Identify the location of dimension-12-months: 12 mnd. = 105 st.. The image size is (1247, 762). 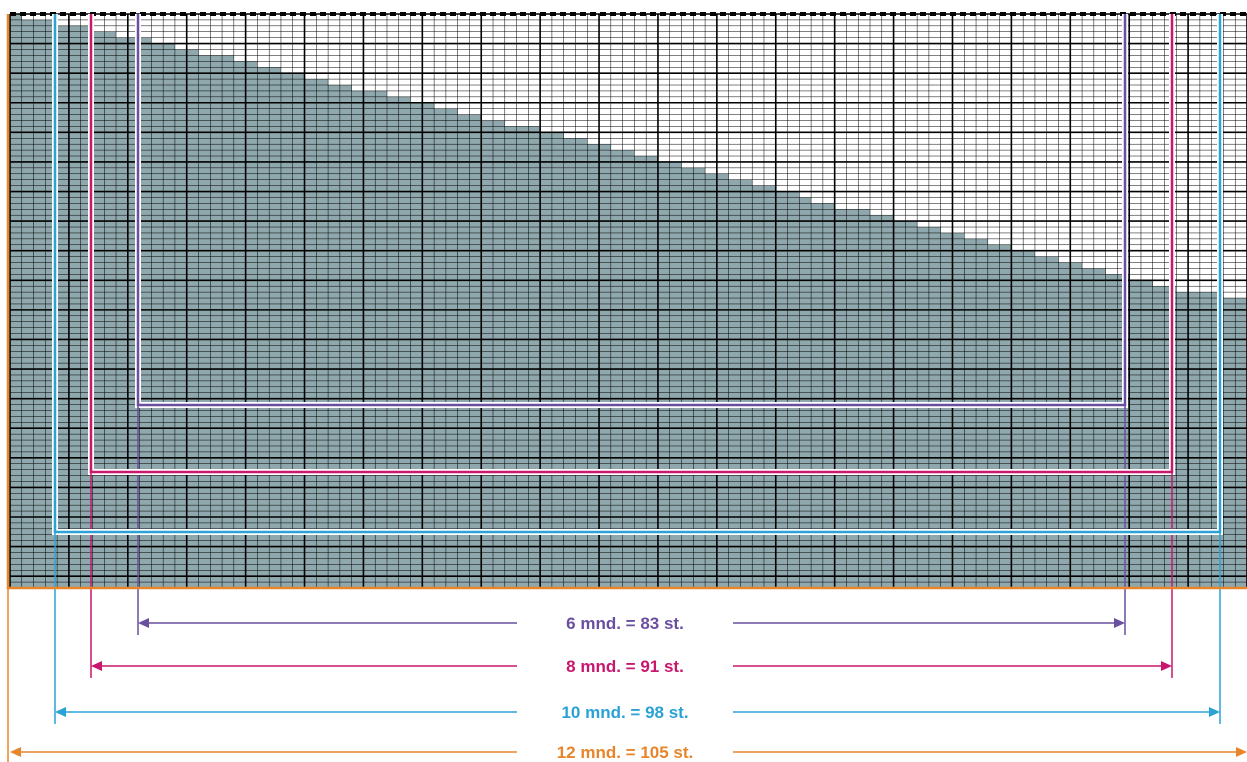
(628, 752).